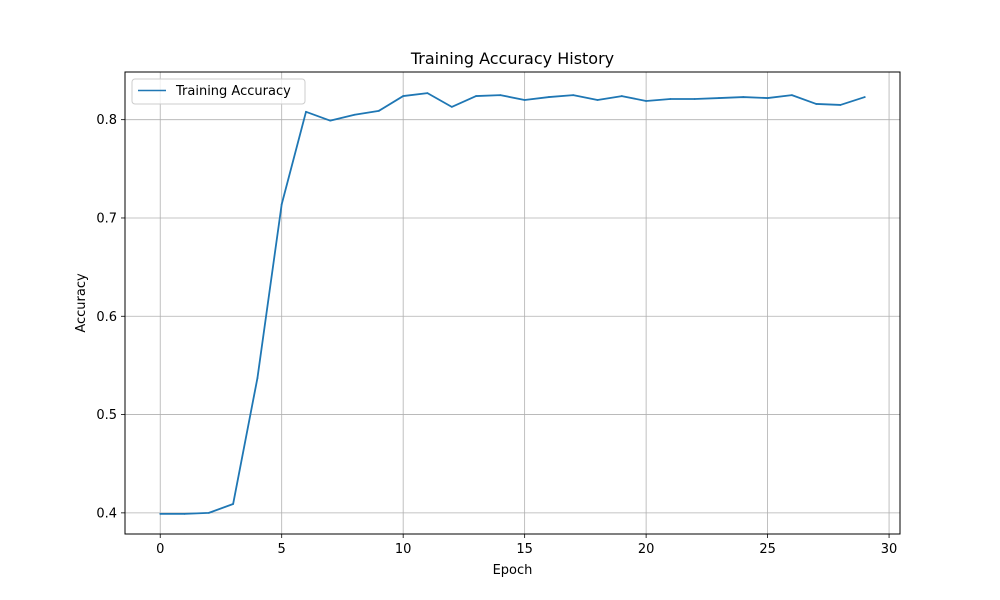 The width and height of the screenshot is (1000, 600). What do you see at coordinates (160, 549) in the screenshot?
I see `x-tick-label: 0` at bounding box center [160, 549].